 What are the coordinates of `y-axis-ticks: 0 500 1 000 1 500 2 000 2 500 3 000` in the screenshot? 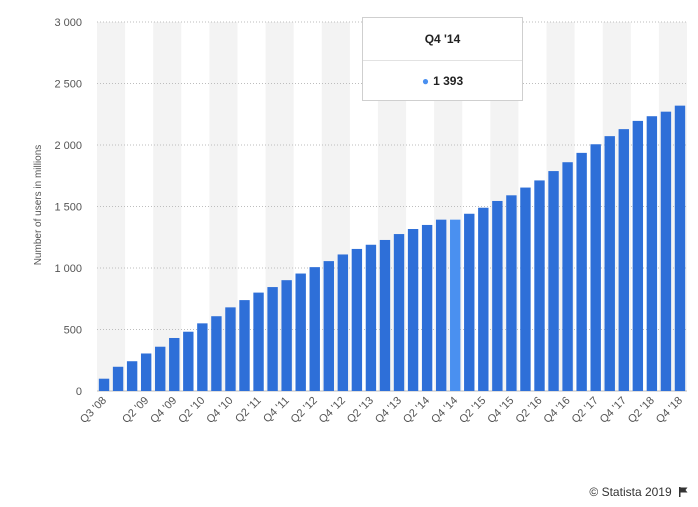 It's located at (68, 207).